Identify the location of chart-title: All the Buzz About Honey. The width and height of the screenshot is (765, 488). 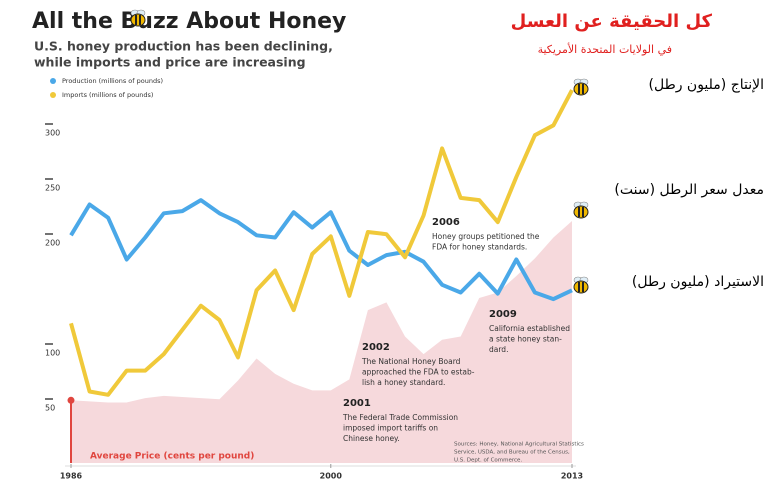
(189, 21).